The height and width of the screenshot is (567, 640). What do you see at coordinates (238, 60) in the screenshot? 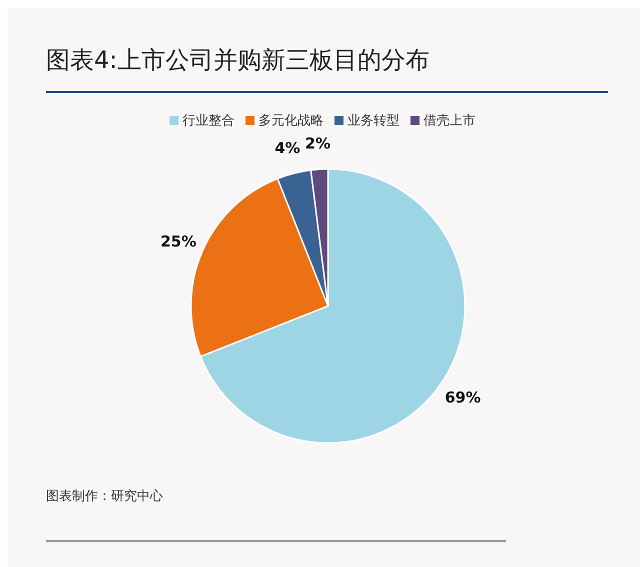
I see `chart-title: 图表4:上市公司并购新三板目的分布` at bounding box center [238, 60].